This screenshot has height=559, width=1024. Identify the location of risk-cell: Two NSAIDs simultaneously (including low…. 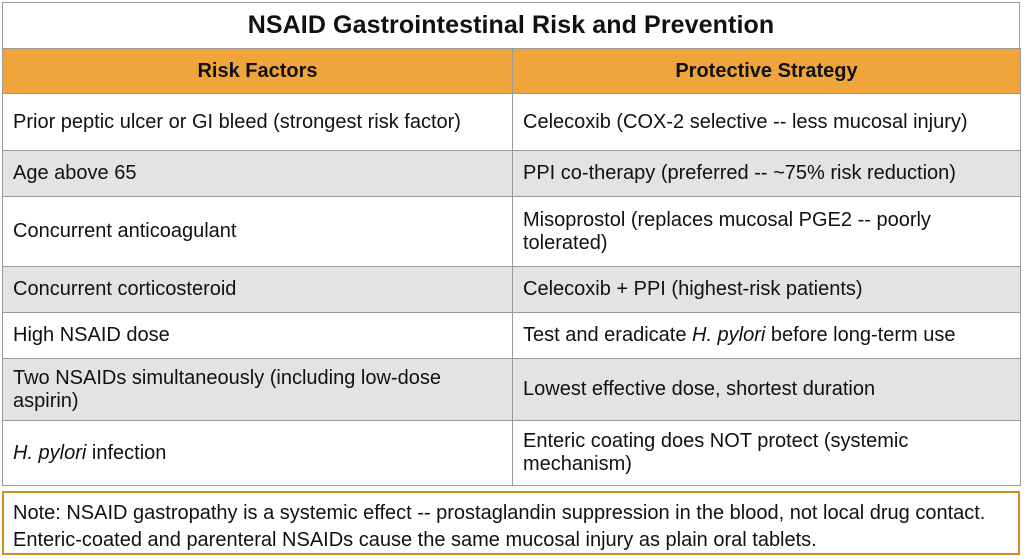
(257, 389).